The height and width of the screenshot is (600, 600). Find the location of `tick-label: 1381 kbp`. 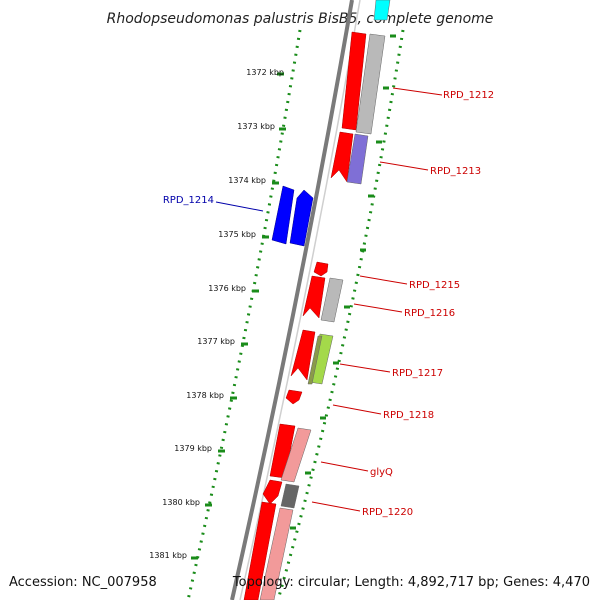

tick-label: 1381 kbp is located at coordinates (168, 555).